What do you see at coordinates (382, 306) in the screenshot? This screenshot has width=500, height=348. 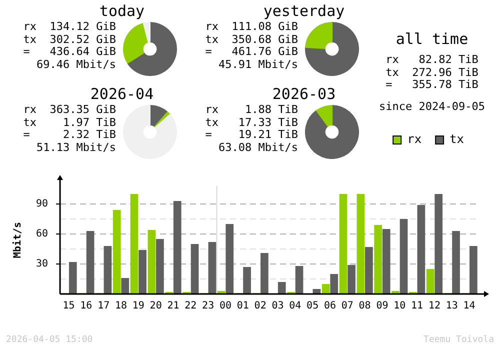 I see `x-tick-label: 09` at bounding box center [382, 306].